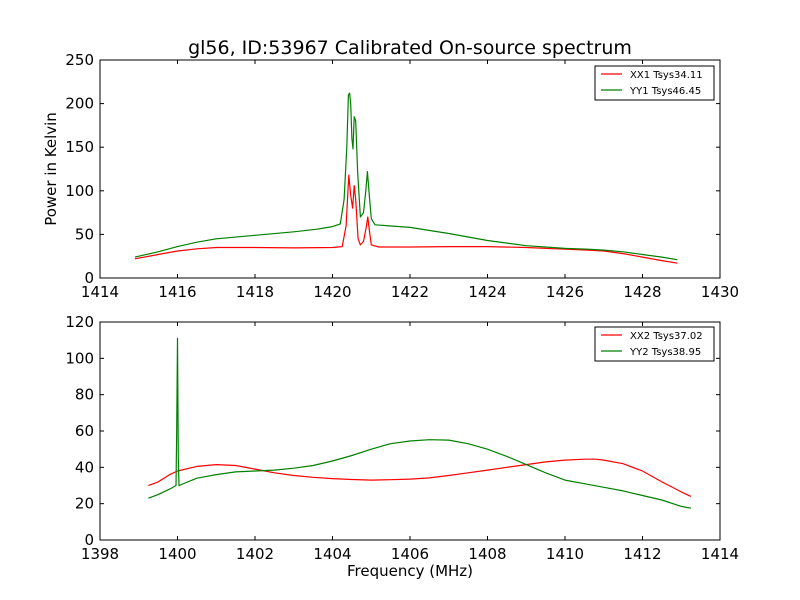 Image resolution: width=800 pixels, height=600 pixels. I want to click on bottom-ytick-label: 120, so click(79, 322).